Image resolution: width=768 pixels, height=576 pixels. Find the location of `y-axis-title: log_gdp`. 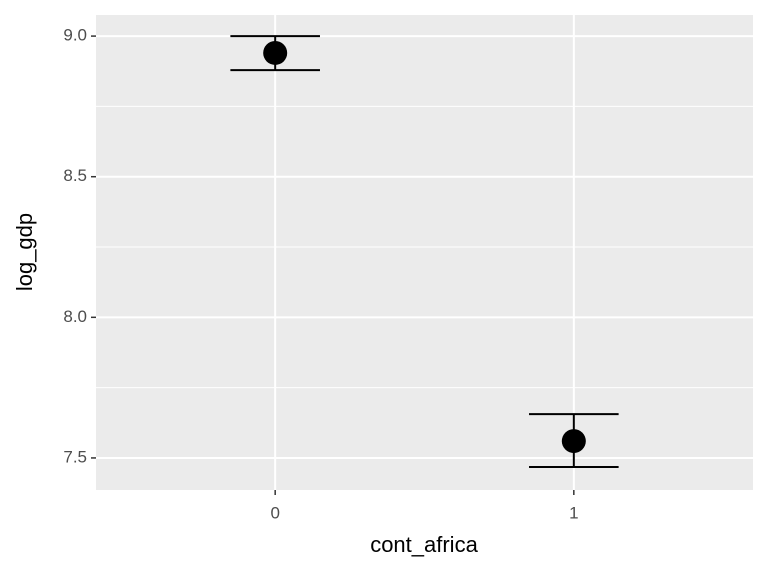

y-axis-title: log_gdp is located at coordinates (24, 252).